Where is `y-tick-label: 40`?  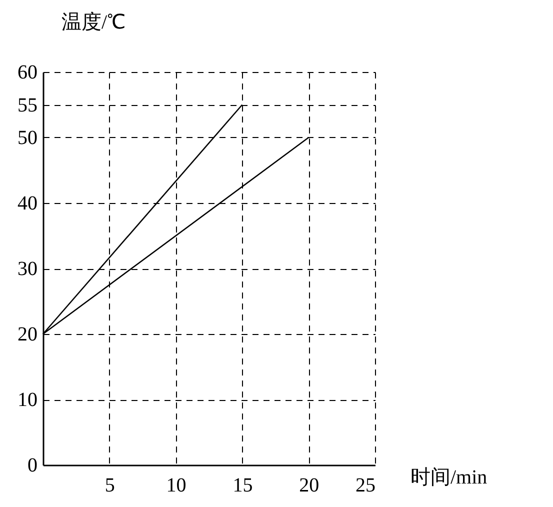
y-tick-label: 40 is located at coordinates (28, 203).